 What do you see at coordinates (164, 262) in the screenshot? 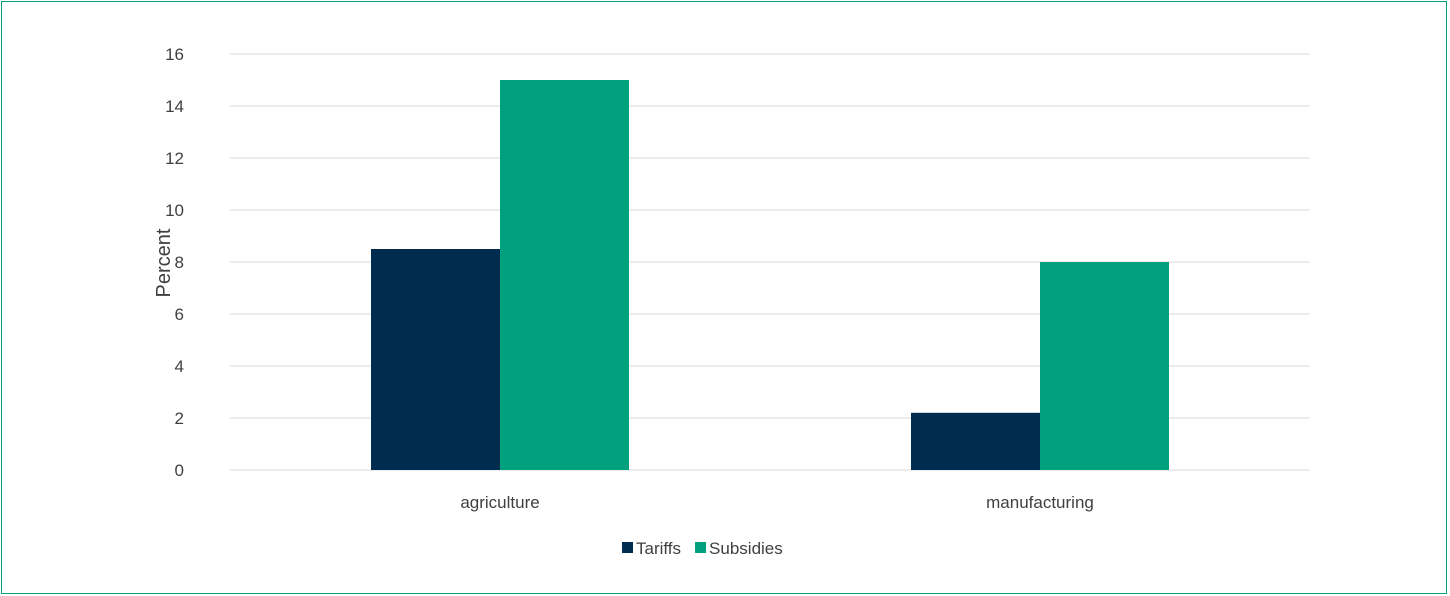
I see `y-axis-title: Percent` at bounding box center [164, 262].